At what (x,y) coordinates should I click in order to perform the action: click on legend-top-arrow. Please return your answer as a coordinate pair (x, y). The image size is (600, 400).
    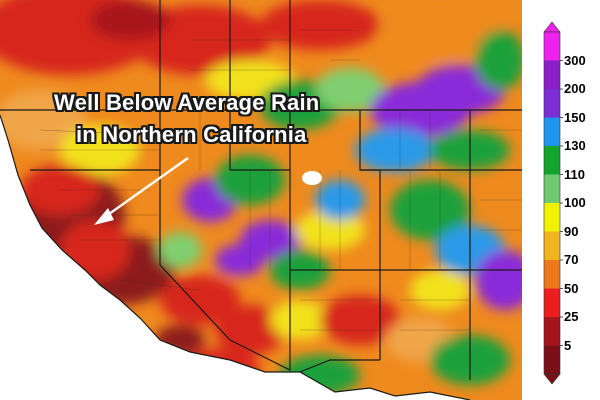
    Looking at the image, I should click on (552, 27).